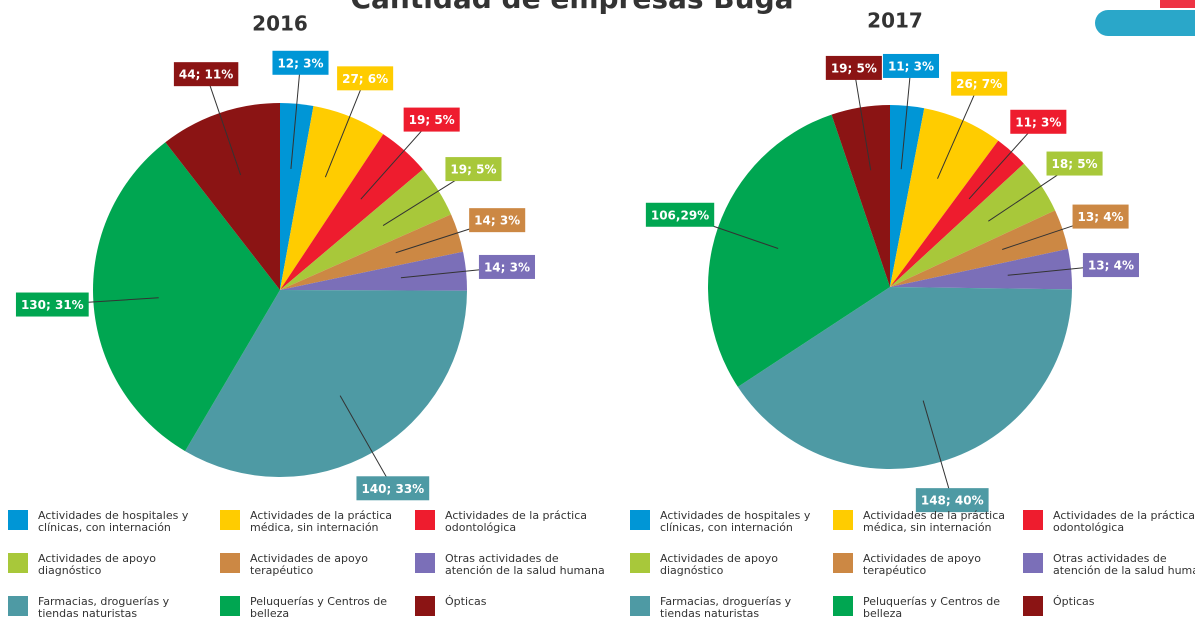 The width and height of the screenshot is (1195, 620). Describe the element at coordinates (1145, 23) in the screenshot. I see `decor-tab` at that location.